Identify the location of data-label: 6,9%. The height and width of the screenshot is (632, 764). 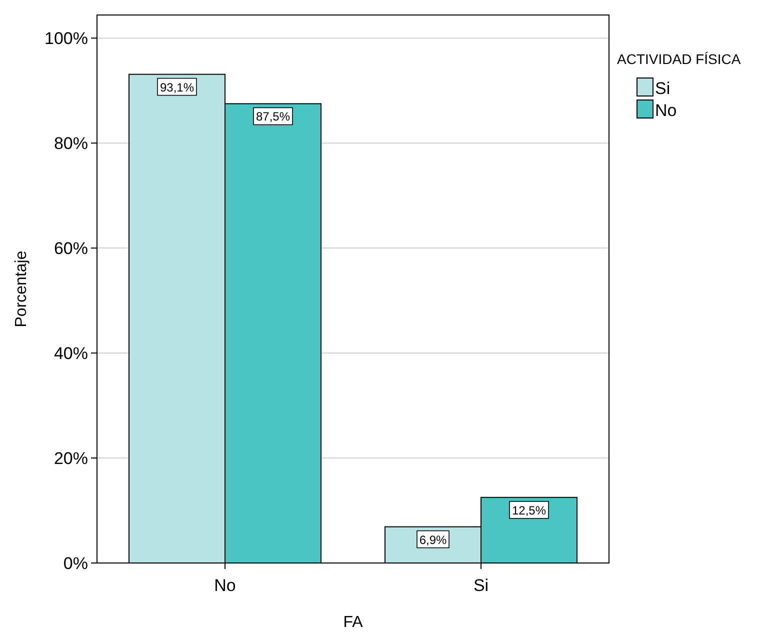
(433, 539).